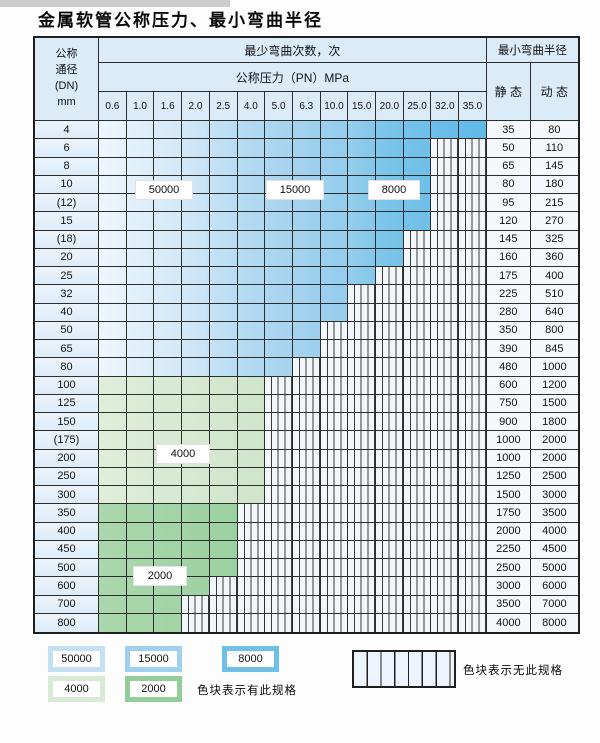  I want to click on pressure-tick-20.0: 20.0, so click(390, 106).